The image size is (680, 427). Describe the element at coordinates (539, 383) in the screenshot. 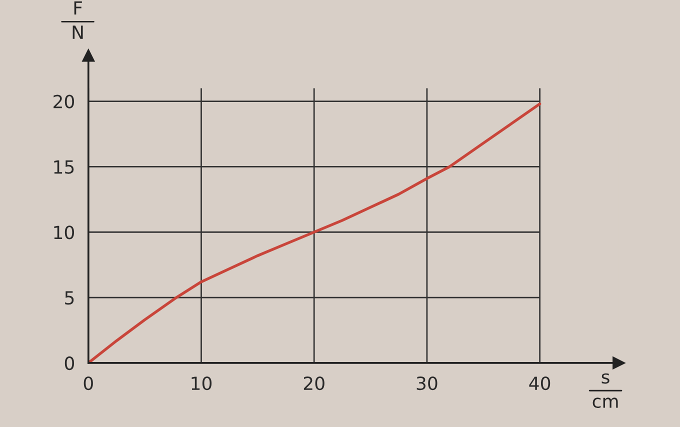

I see `x-tick-label: 40` at that location.